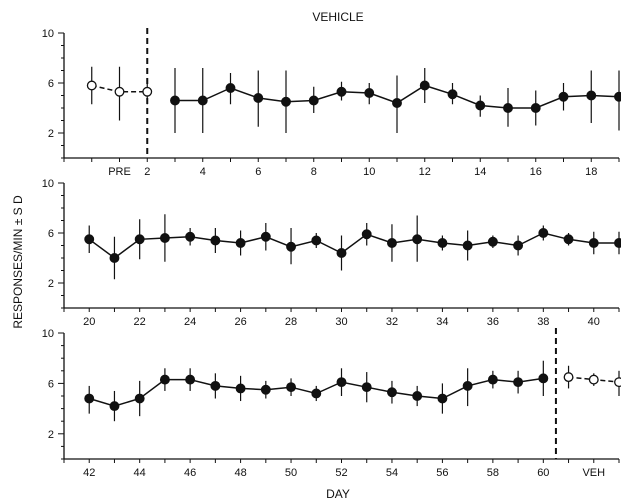 This screenshot has height=503, width=621. Describe the element at coordinates (392, 322) in the screenshot. I see `x-tick-label: 32` at that location.